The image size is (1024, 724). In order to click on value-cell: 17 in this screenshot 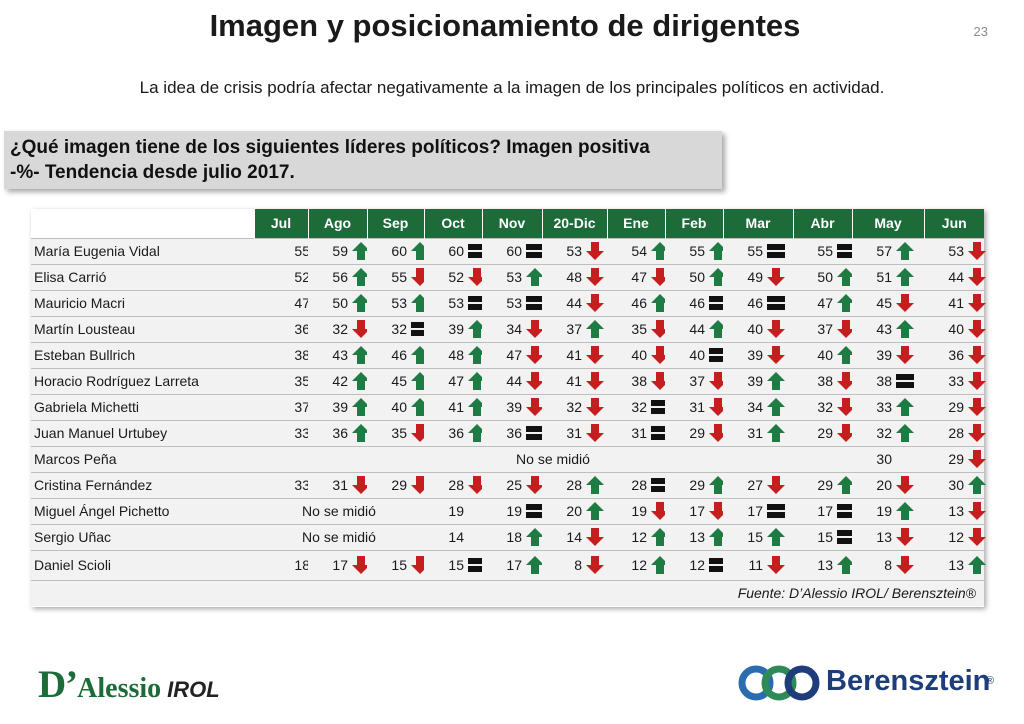, I will do `click(339, 564)`.